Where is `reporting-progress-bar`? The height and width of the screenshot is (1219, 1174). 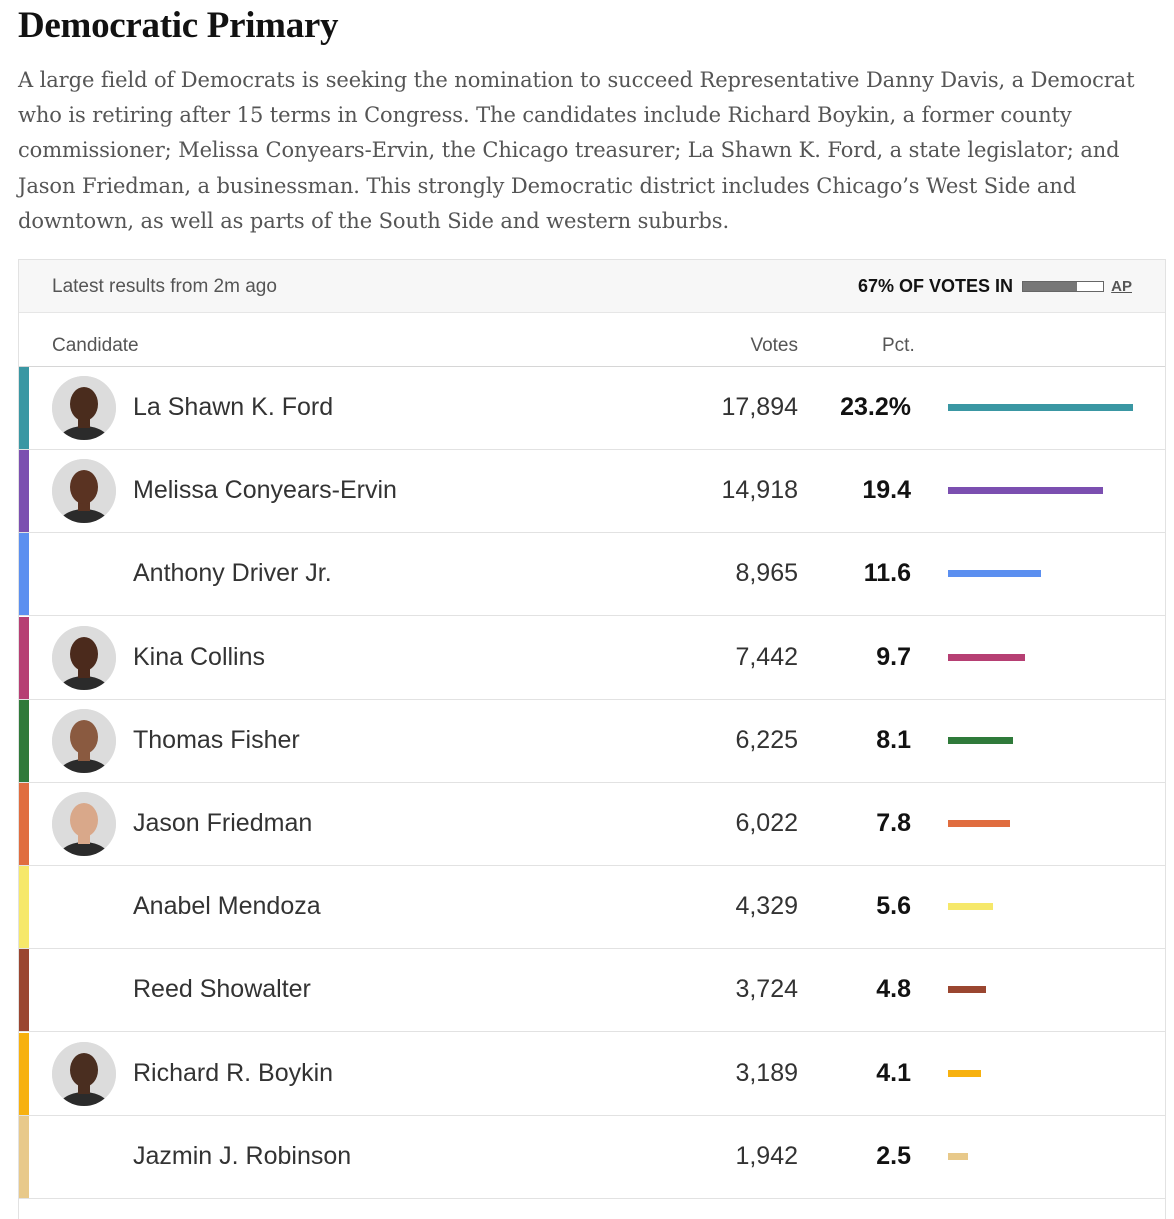
reporting-progress-bar is located at coordinates (1063, 286).